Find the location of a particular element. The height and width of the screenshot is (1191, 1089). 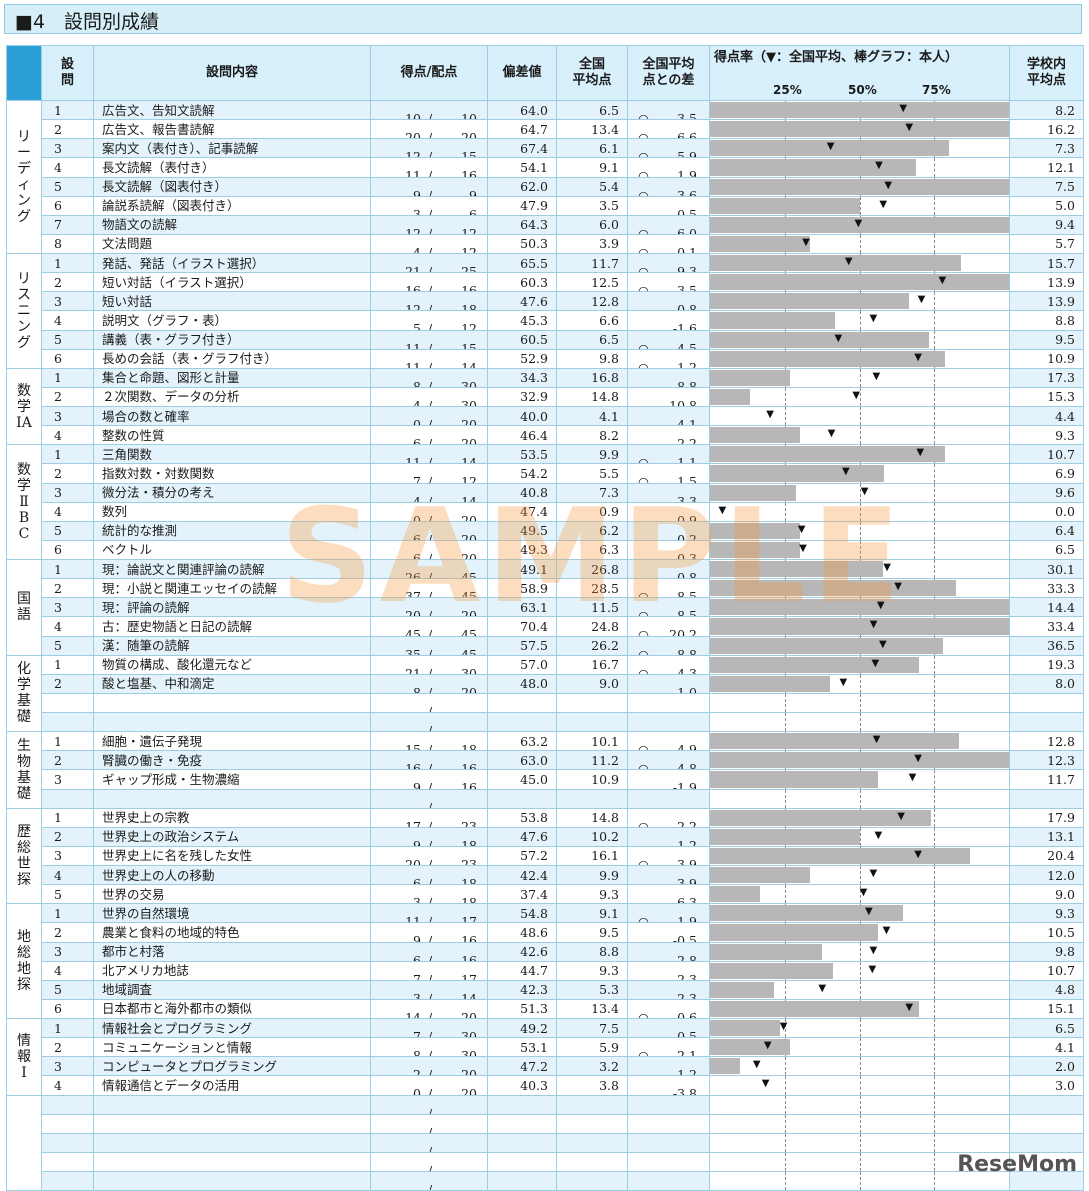

header-corner is located at coordinates (24, 73).